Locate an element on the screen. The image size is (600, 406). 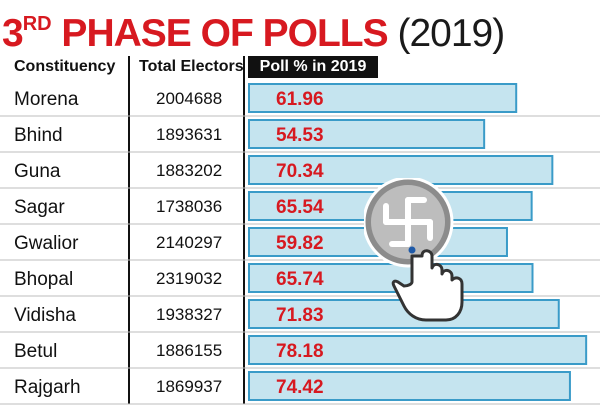
constituency-label: Guna is located at coordinates (37, 171).